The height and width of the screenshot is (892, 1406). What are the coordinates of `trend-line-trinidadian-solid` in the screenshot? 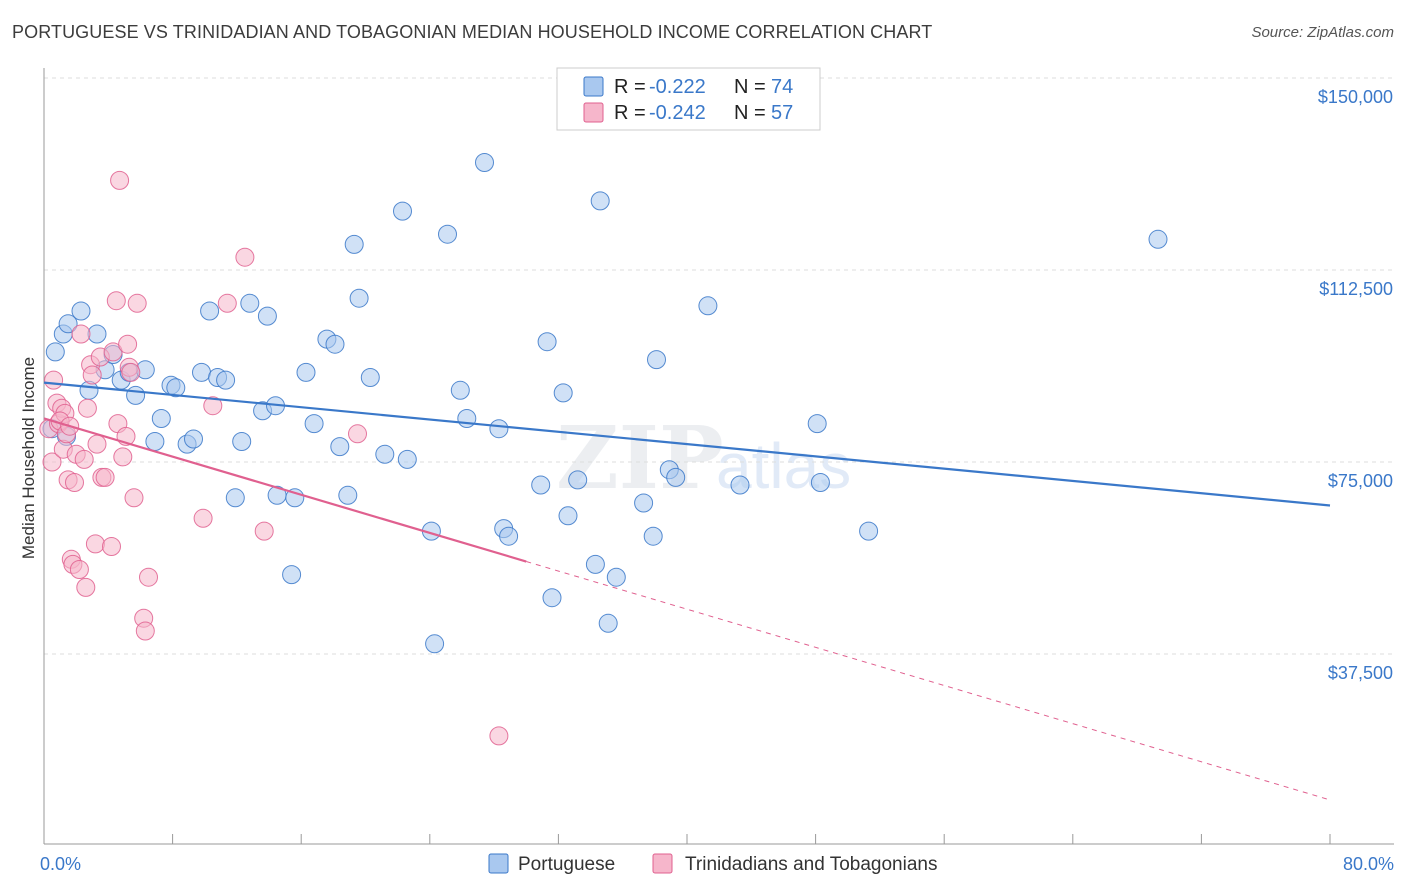 It's located at (285, 490).